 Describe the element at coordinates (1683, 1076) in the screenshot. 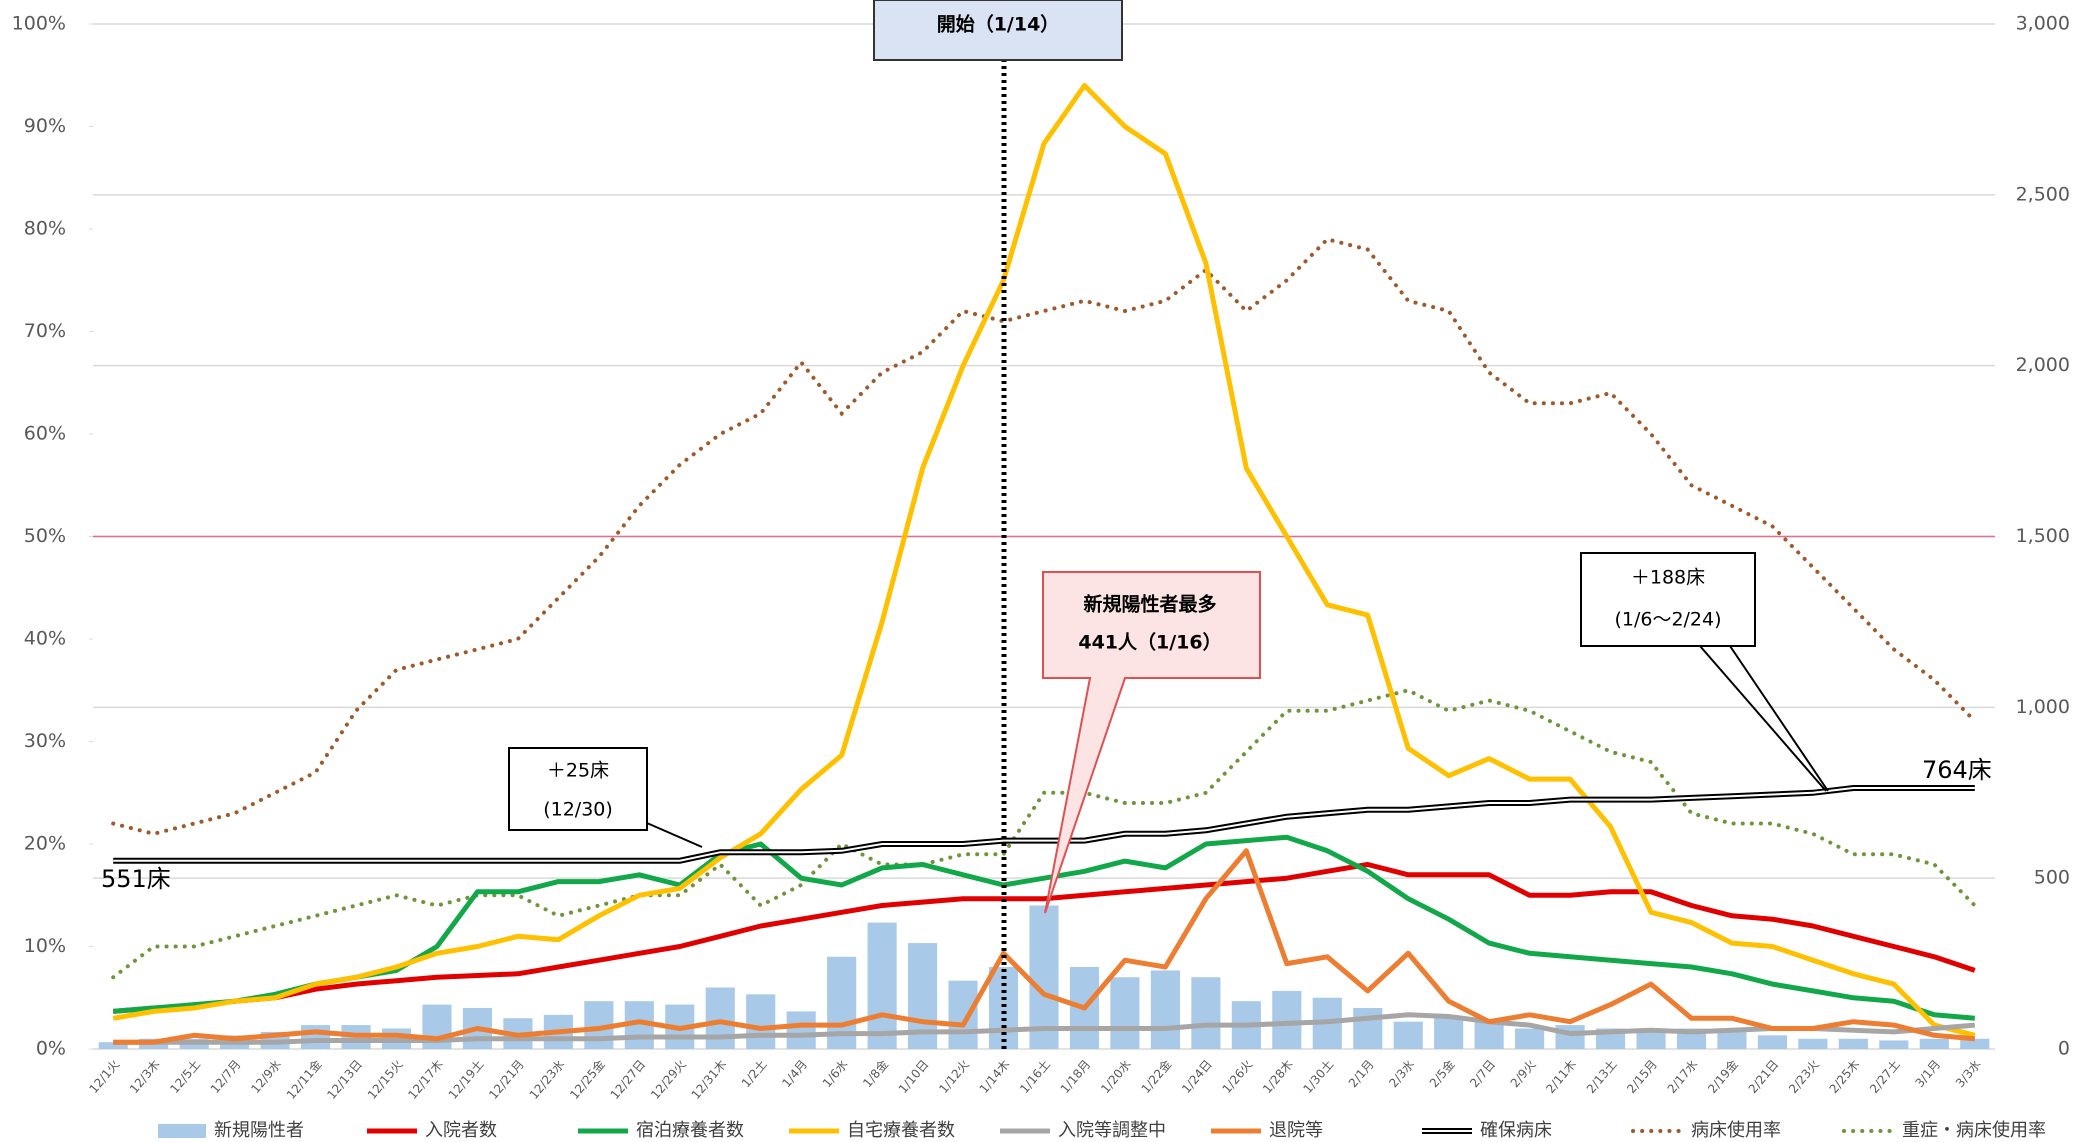

I see `x-tick-label: 2/17水` at that location.